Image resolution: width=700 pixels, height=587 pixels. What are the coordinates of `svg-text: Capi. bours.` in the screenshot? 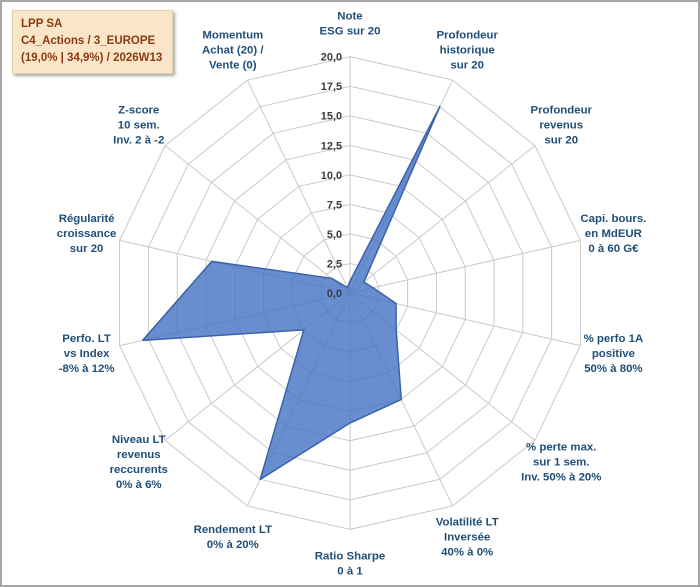 It's located at (613, 219).